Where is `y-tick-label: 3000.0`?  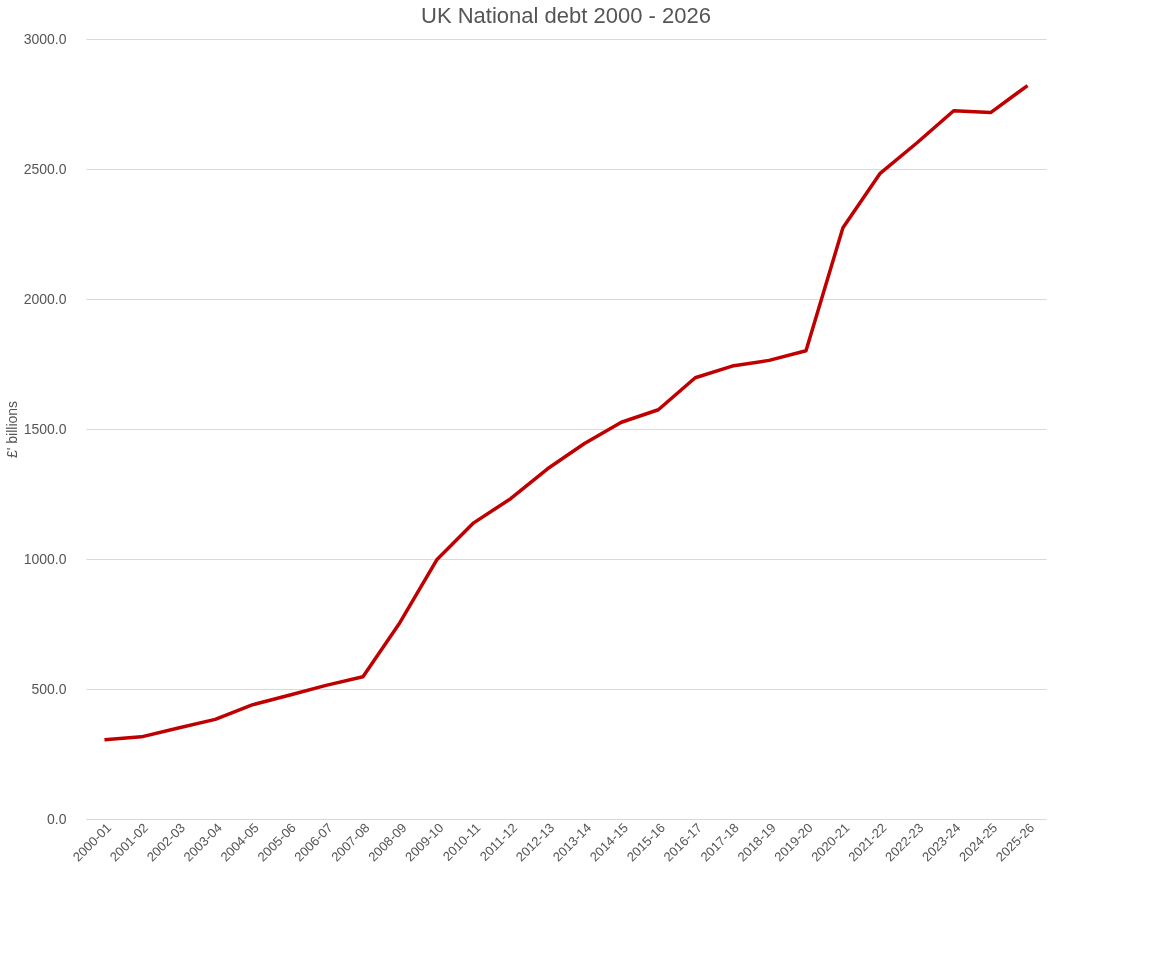
y-tick-label: 3000.0 is located at coordinates (45, 38).